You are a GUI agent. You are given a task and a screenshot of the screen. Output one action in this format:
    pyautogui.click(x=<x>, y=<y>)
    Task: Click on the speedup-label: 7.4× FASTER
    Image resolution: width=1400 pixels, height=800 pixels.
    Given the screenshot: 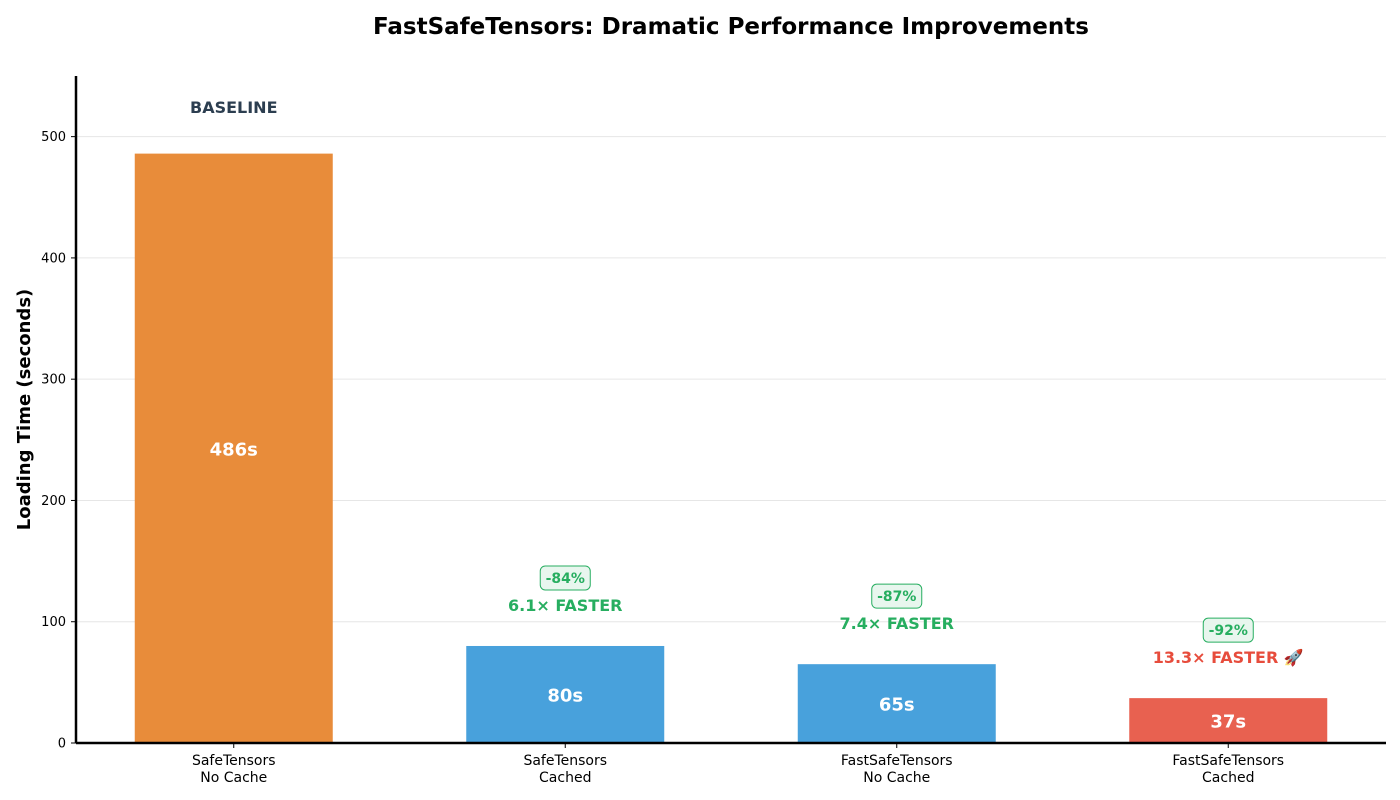 What is the action you would take?
    pyautogui.click(x=897, y=623)
    